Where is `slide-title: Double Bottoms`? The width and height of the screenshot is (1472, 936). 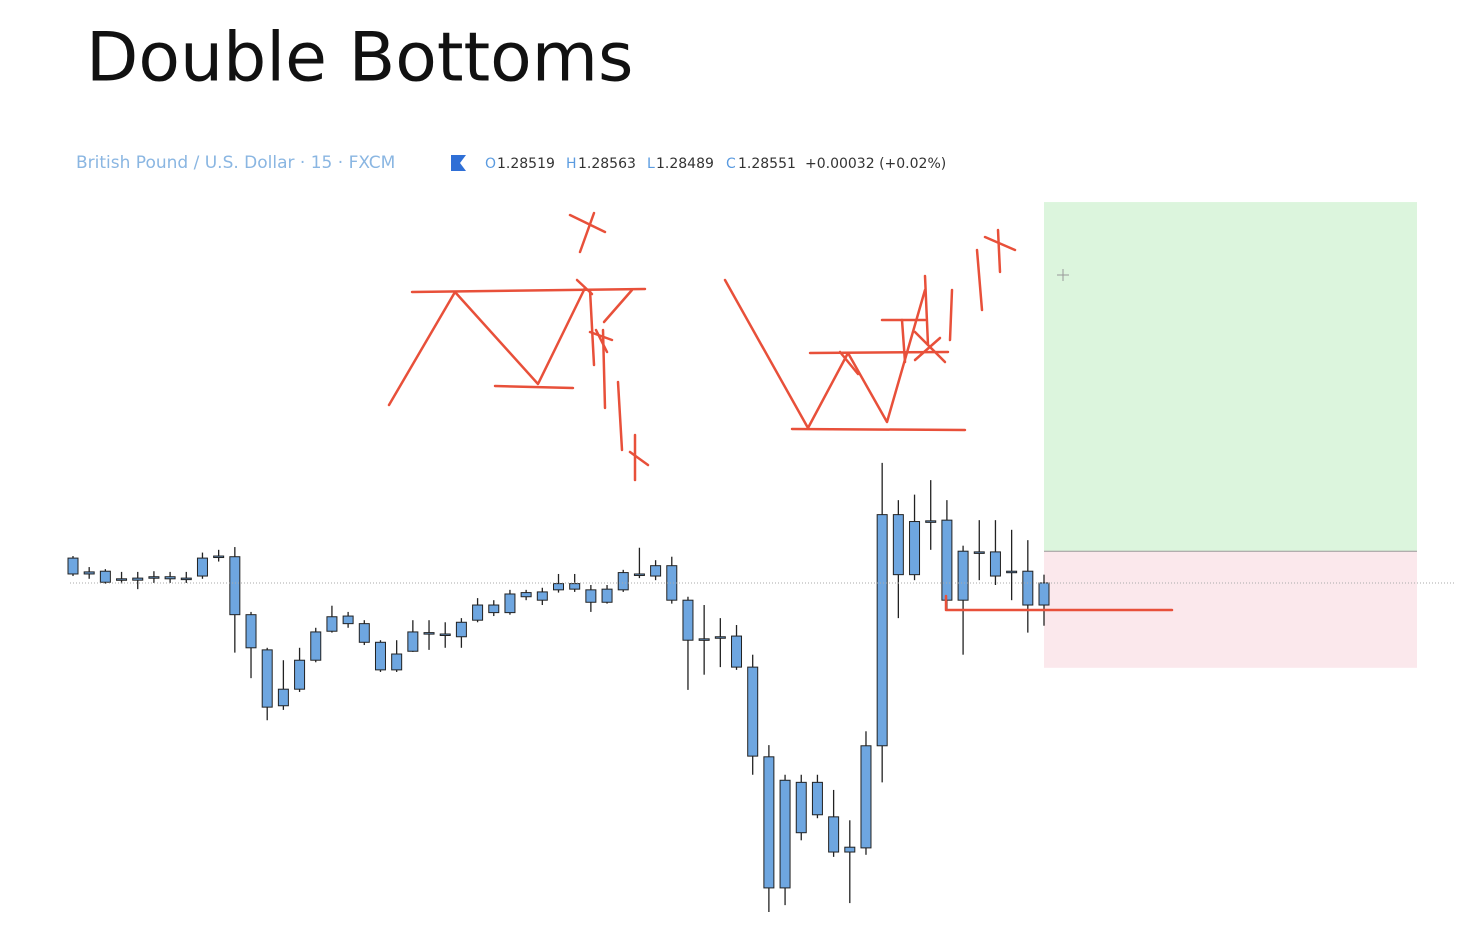
slide-title: Double Bottoms is located at coordinates (359, 58).